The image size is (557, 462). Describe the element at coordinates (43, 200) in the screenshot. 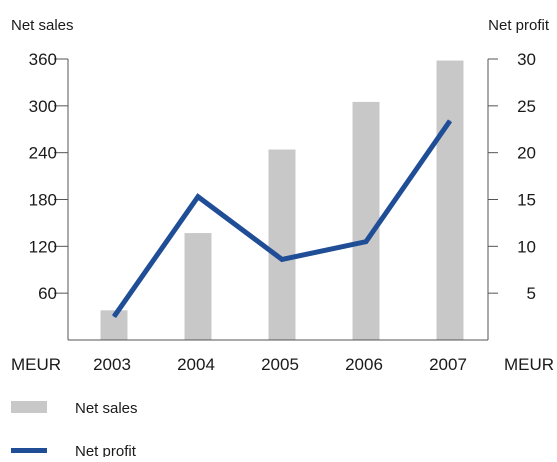

I see `left-tick-label-180: 180` at that location.